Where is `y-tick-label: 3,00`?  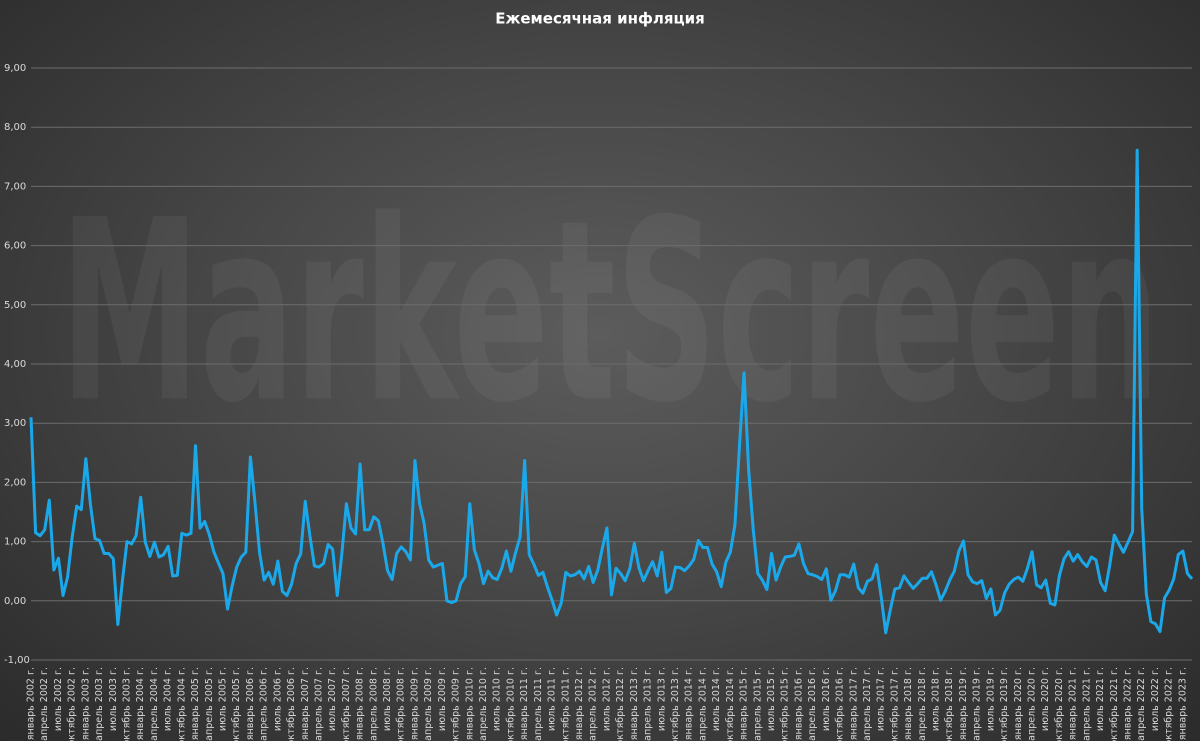
y-tick-label: 3,00 is located at coordinates (15, 423).